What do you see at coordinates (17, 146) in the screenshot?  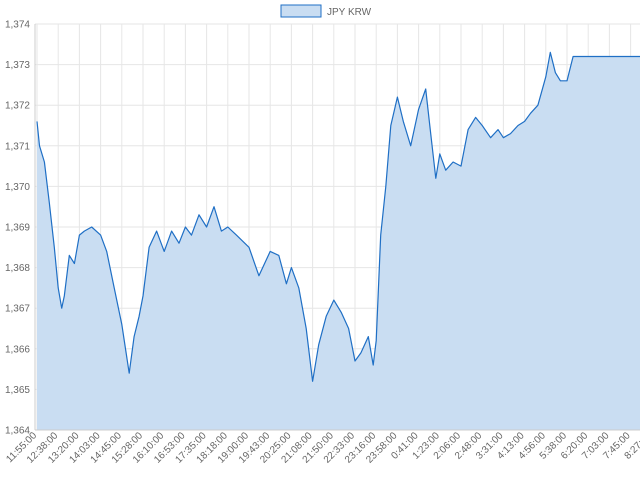 I see `y-tick-label: 1,371` at bounding box center [17, 146].